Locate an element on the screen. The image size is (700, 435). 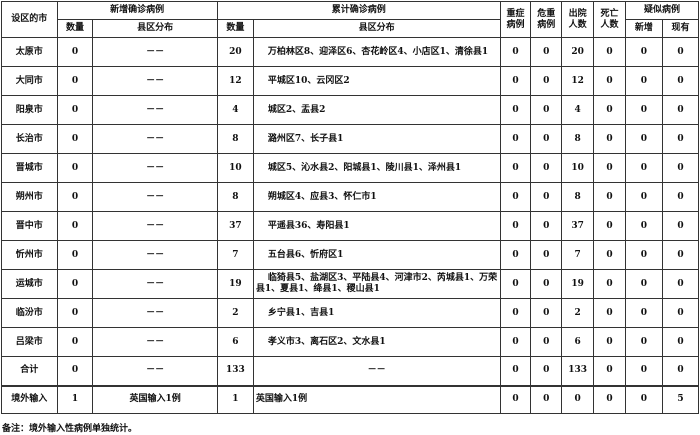
cell-total-count: 7 is located at coordinates (235, 255).